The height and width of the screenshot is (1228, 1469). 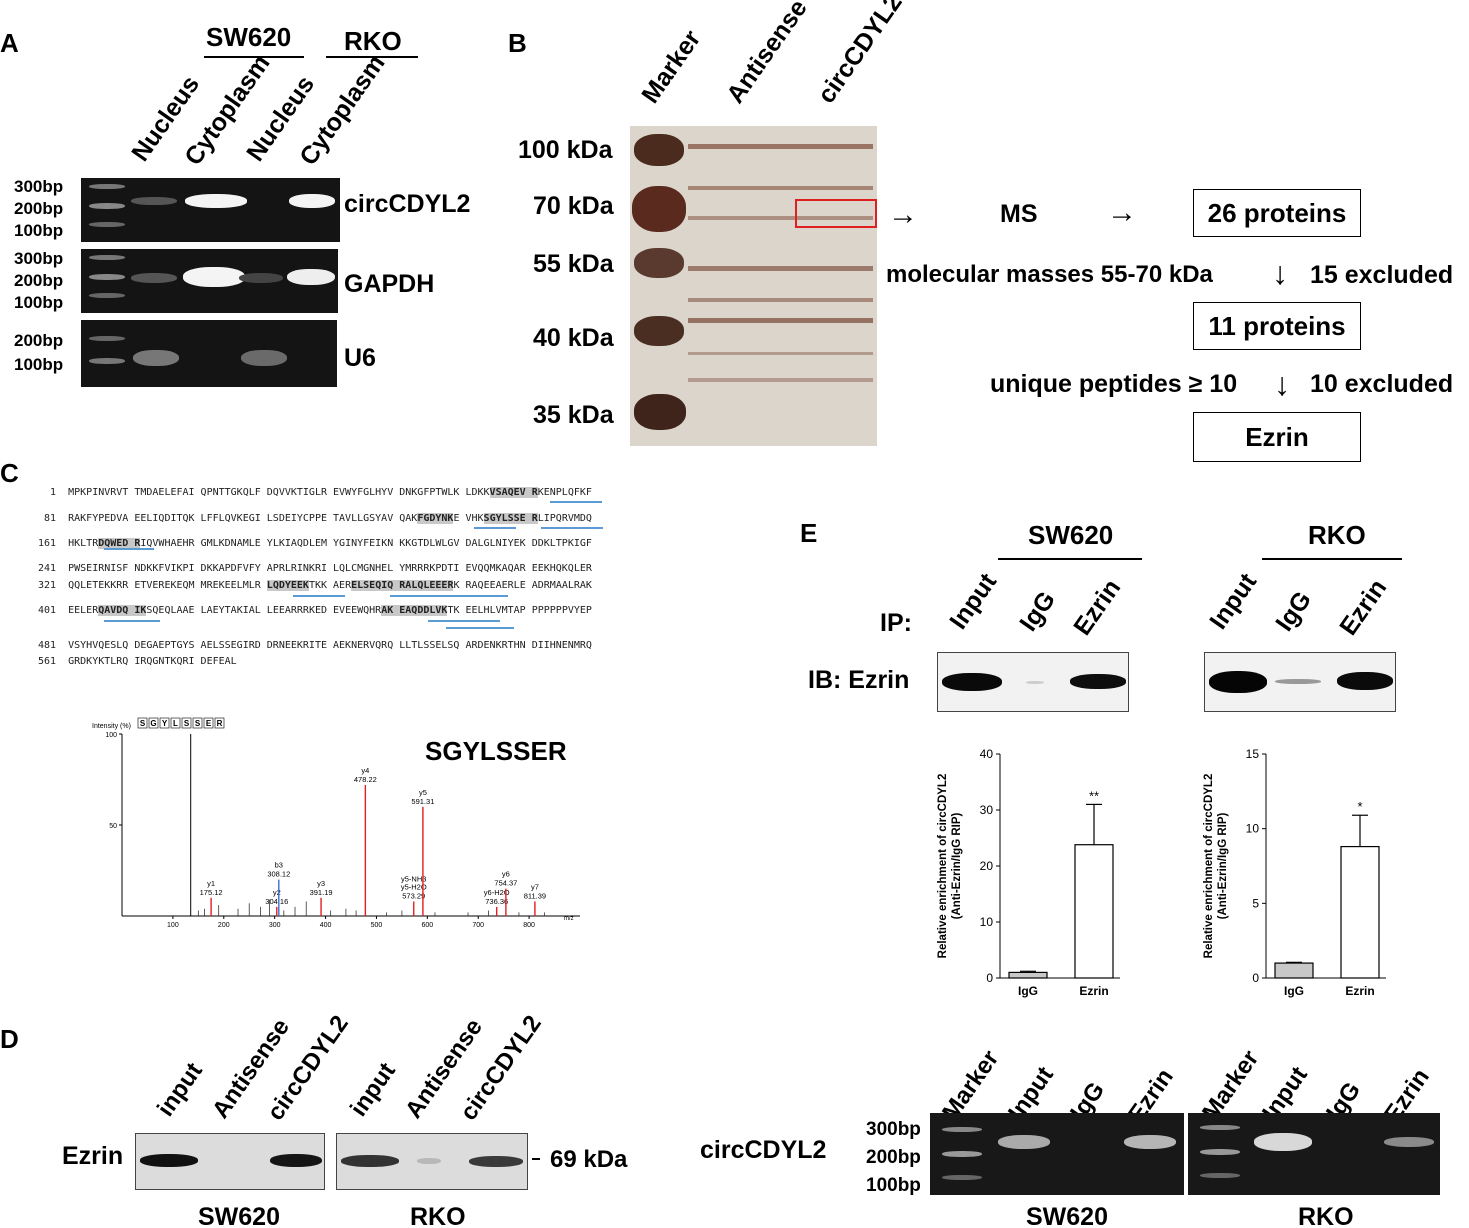 What do you see at coordinates (468, 518) in the screenshot?
I see `c-sequence-segment: E VHK` at bounding box center [468, 518].